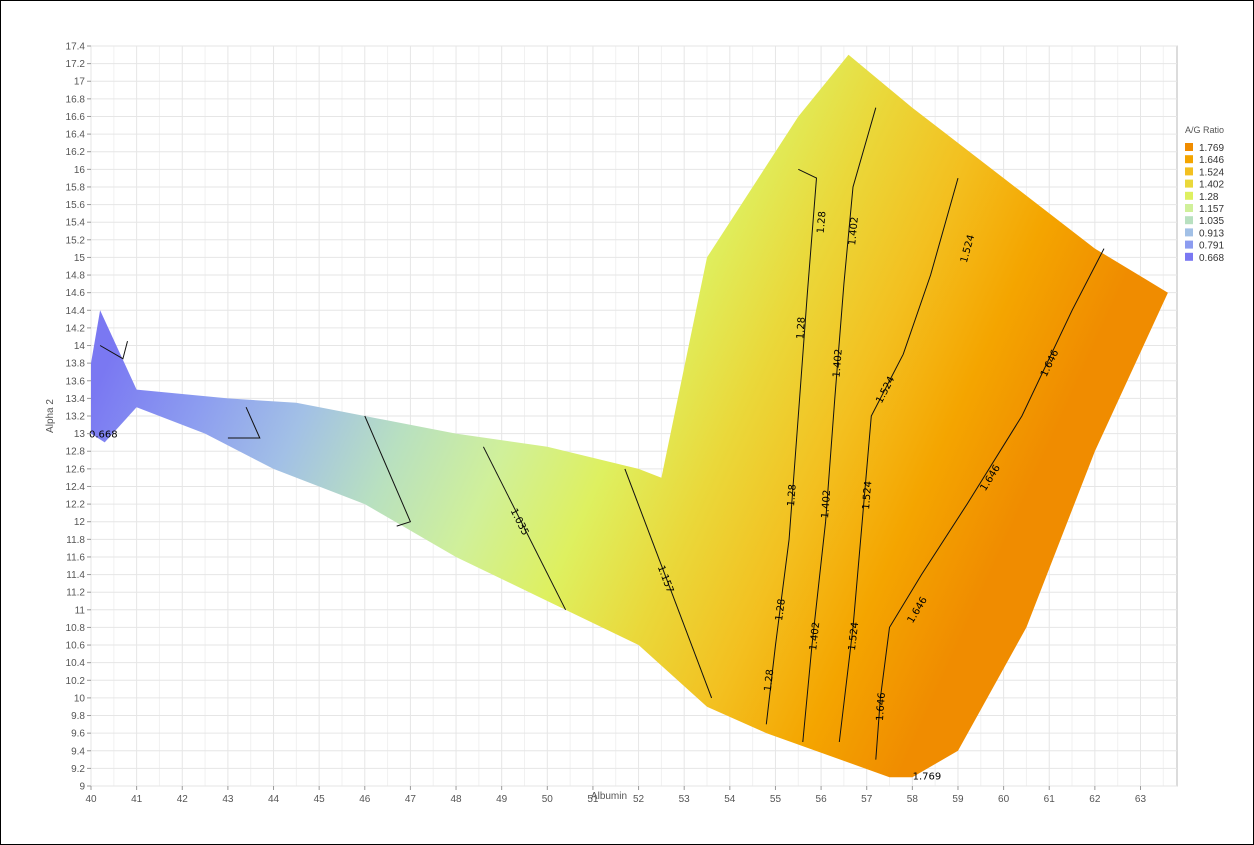 The width and height of the screenshot is (1254, 845). Describe the element at coordinates (75, 540) in the screenshot. I see `y-tick-label: 11.8` at that location.